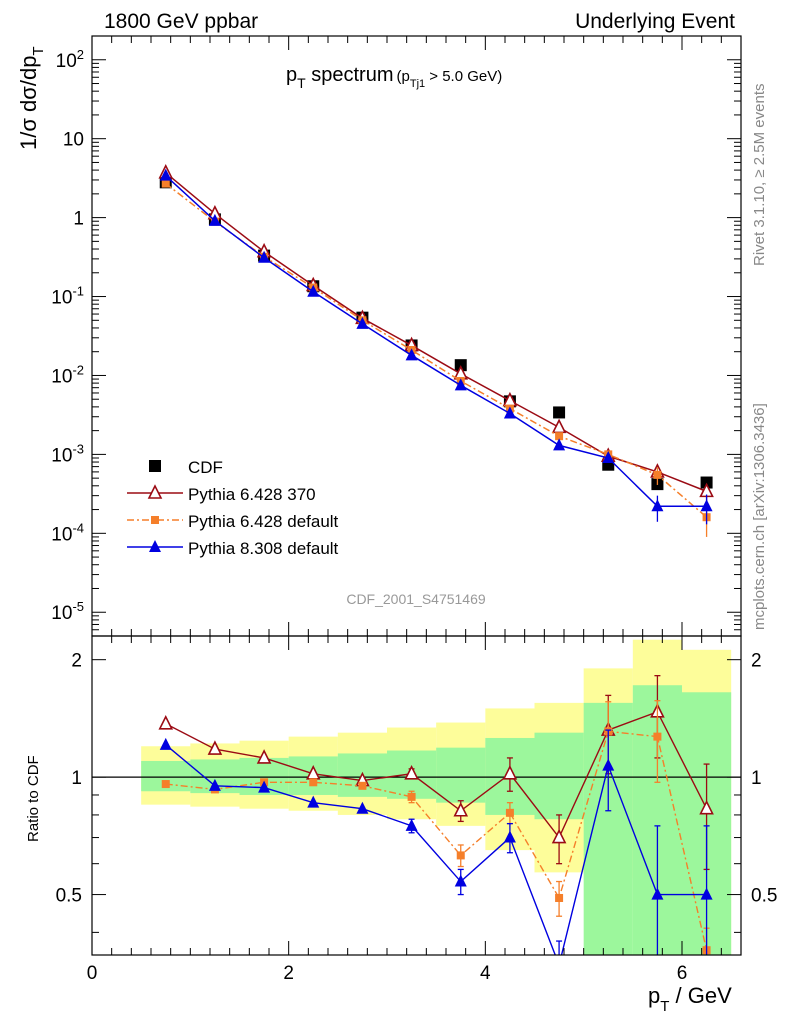  Describe the element at coordinates (394, 77) in the screenshot. I see `plot-title: pT spectrum (pTj1 > 5.0 GeV)` at that location.